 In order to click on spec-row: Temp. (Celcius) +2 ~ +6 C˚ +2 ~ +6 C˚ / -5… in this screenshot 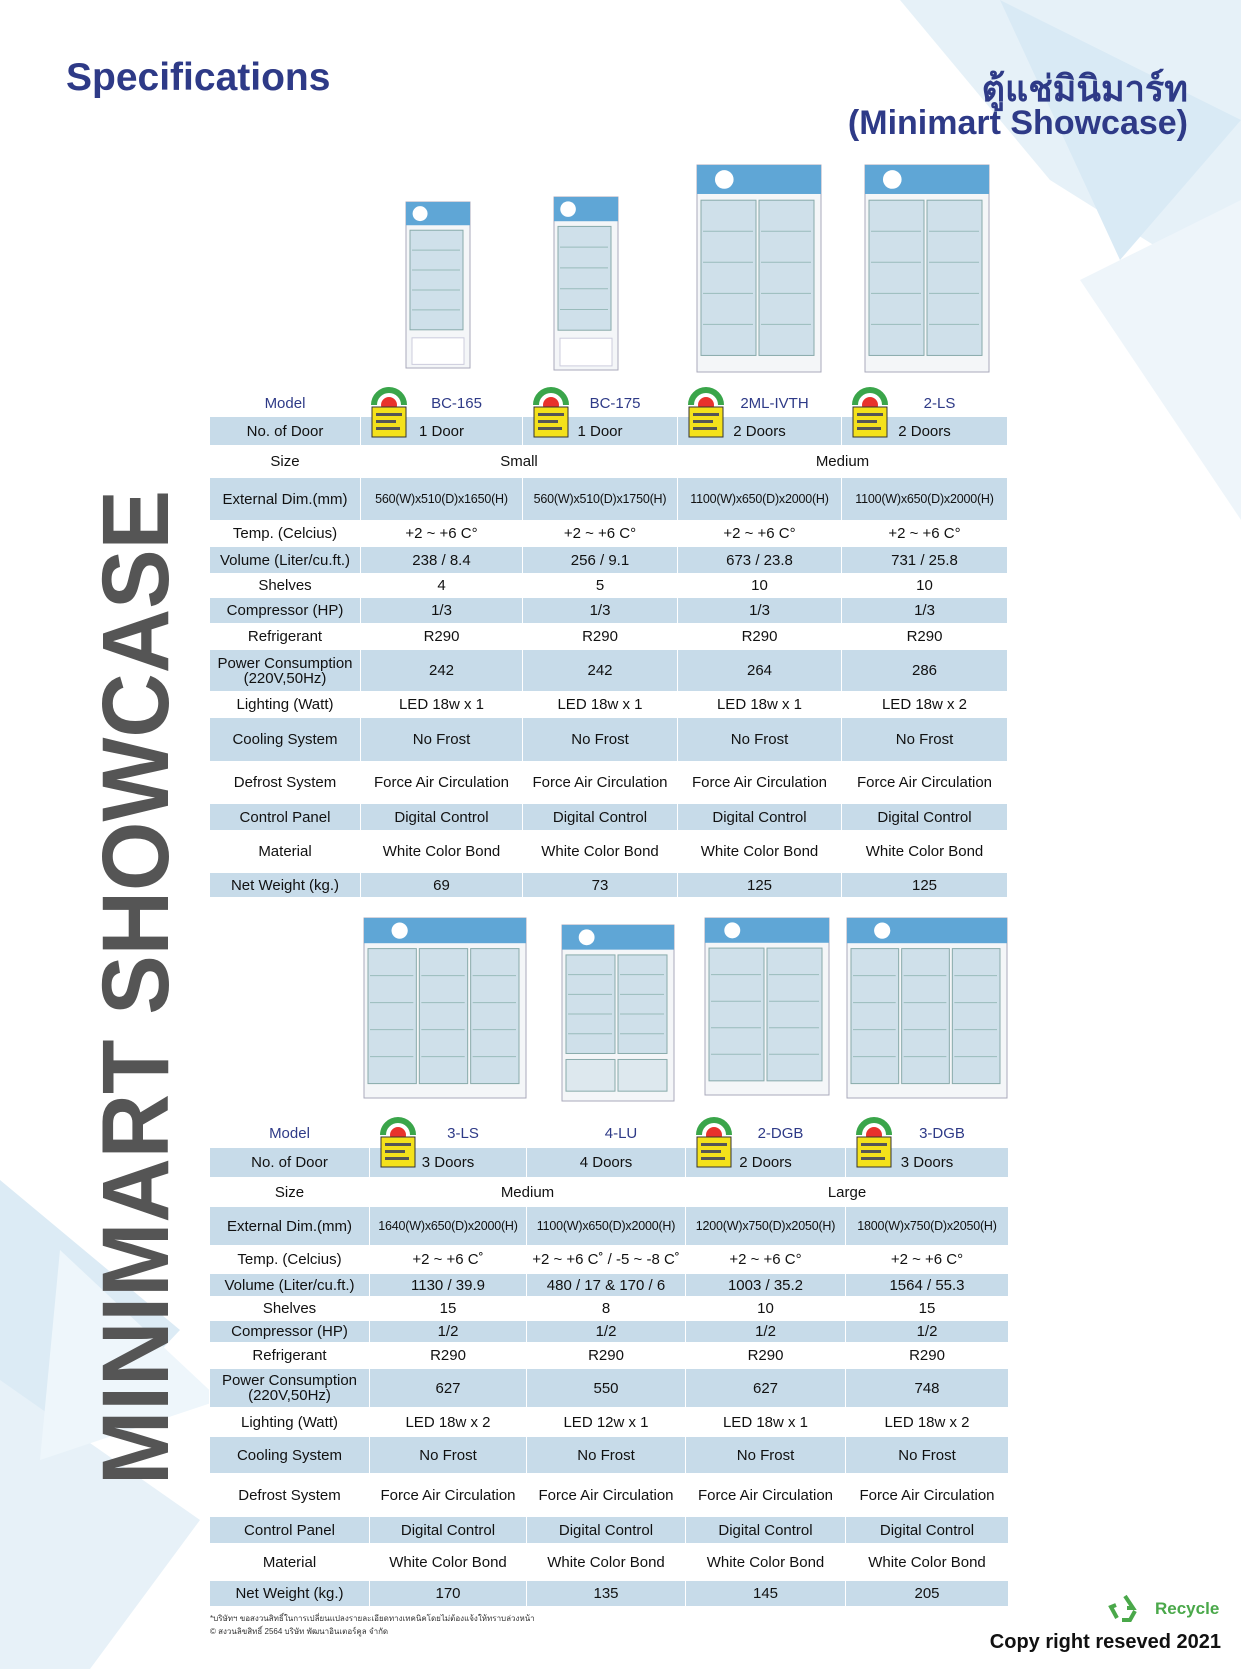, I will do `click(609, 1259)`.